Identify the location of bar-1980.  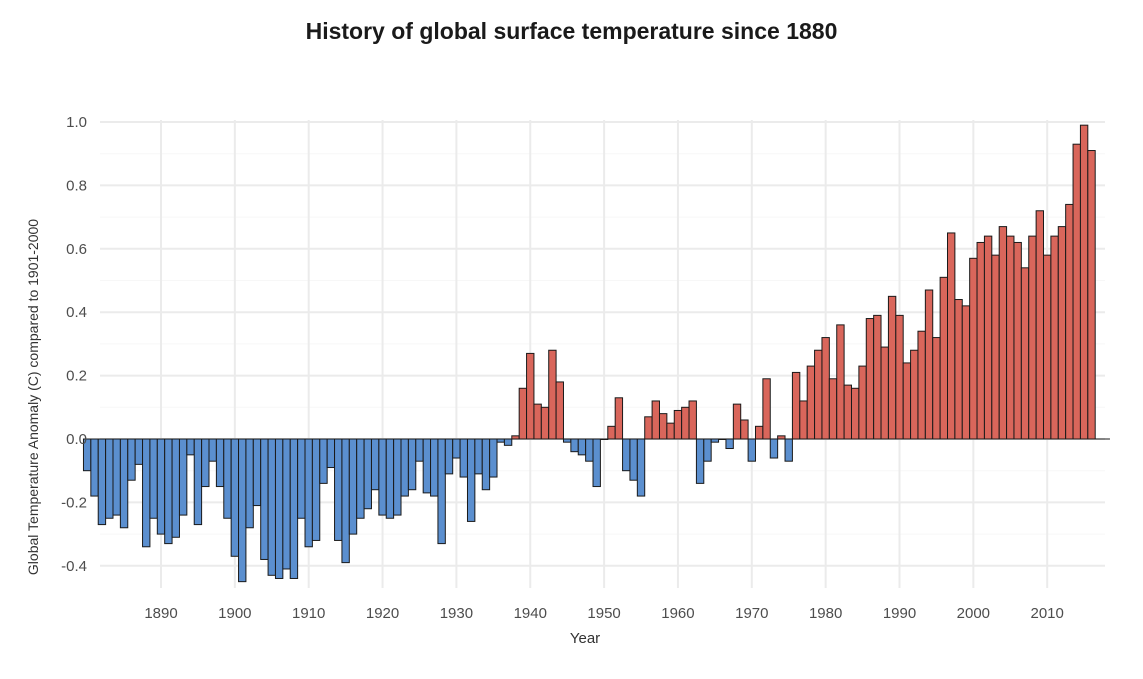
(825, 388).